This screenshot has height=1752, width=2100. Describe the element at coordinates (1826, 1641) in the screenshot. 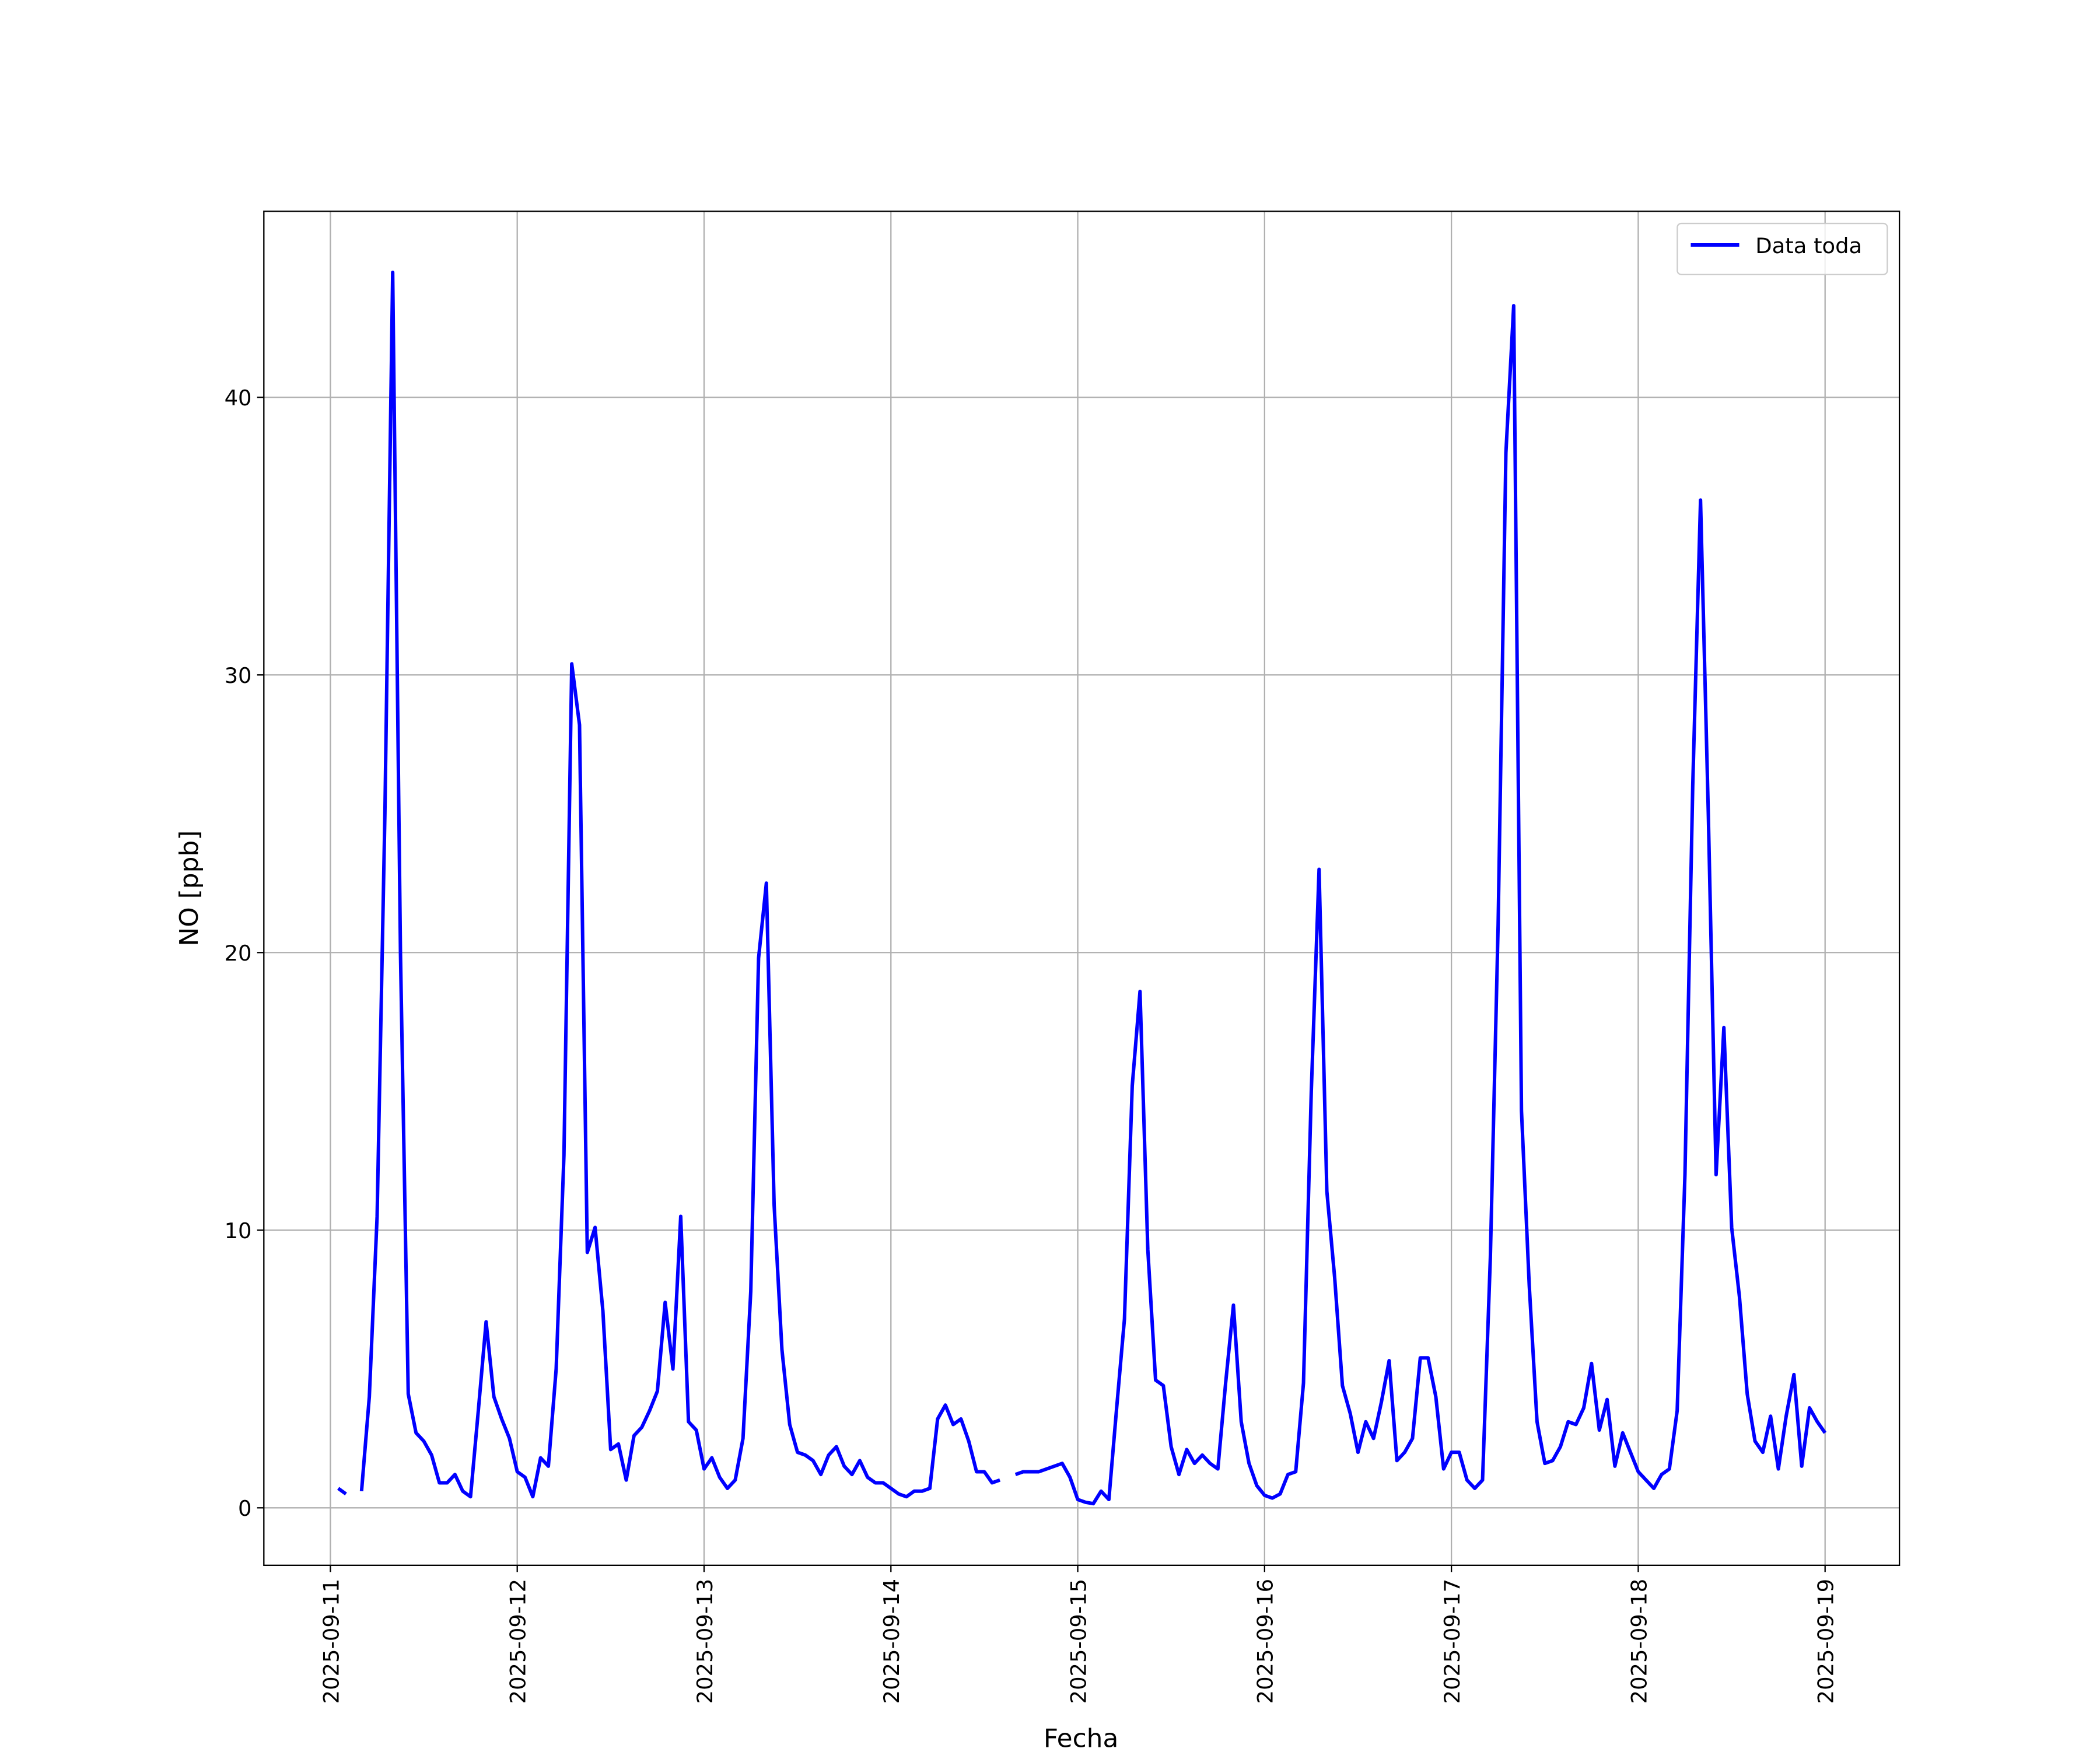

I see `x-tick-label: 2025-09-19` at that location.